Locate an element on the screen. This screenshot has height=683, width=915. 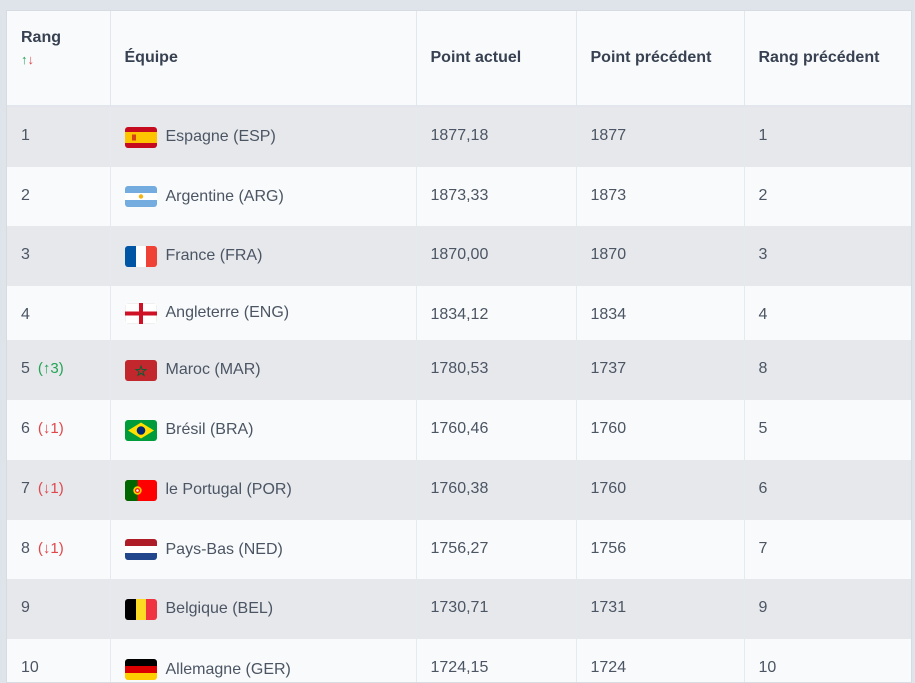
current-points-cell: 1780,53 is located at coordinates (496, 370).